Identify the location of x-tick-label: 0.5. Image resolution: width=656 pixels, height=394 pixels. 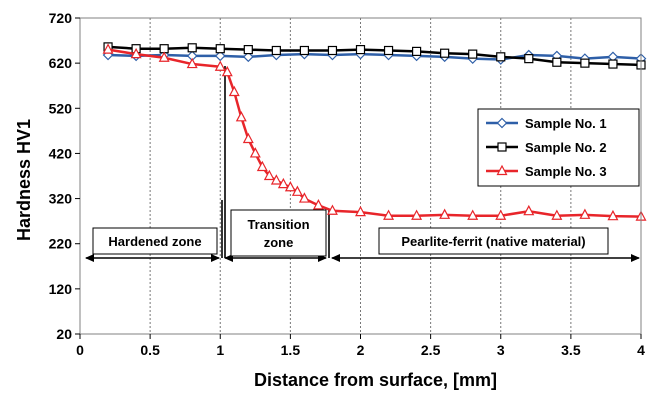
(150, 350).